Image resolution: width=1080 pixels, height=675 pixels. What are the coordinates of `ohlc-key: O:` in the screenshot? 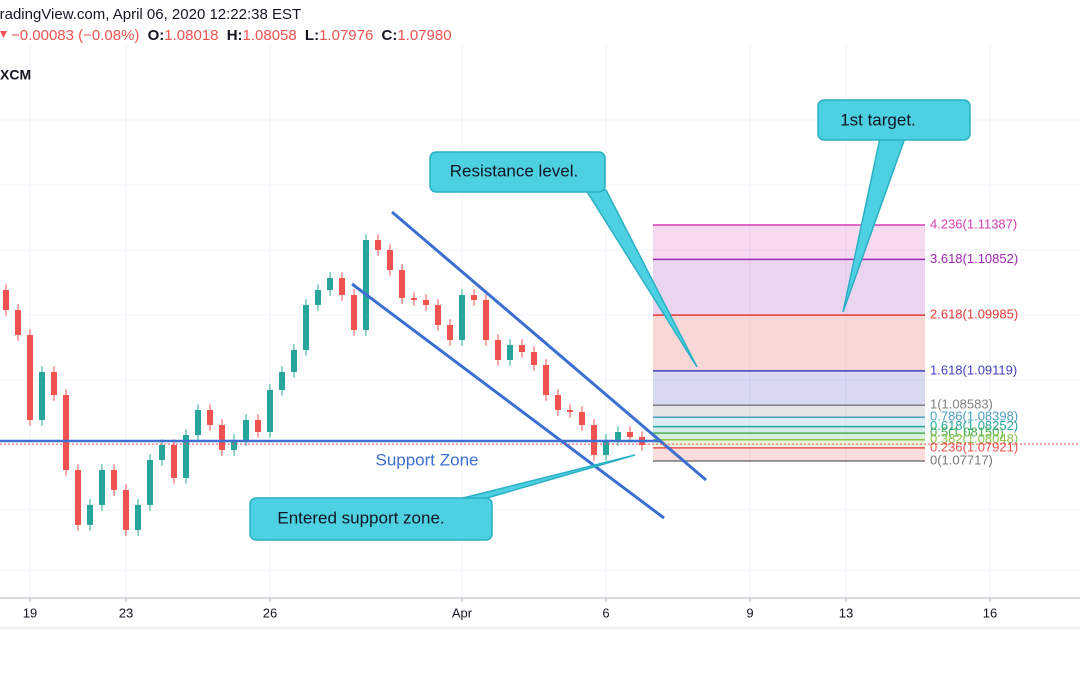 It's located at (156, 35).